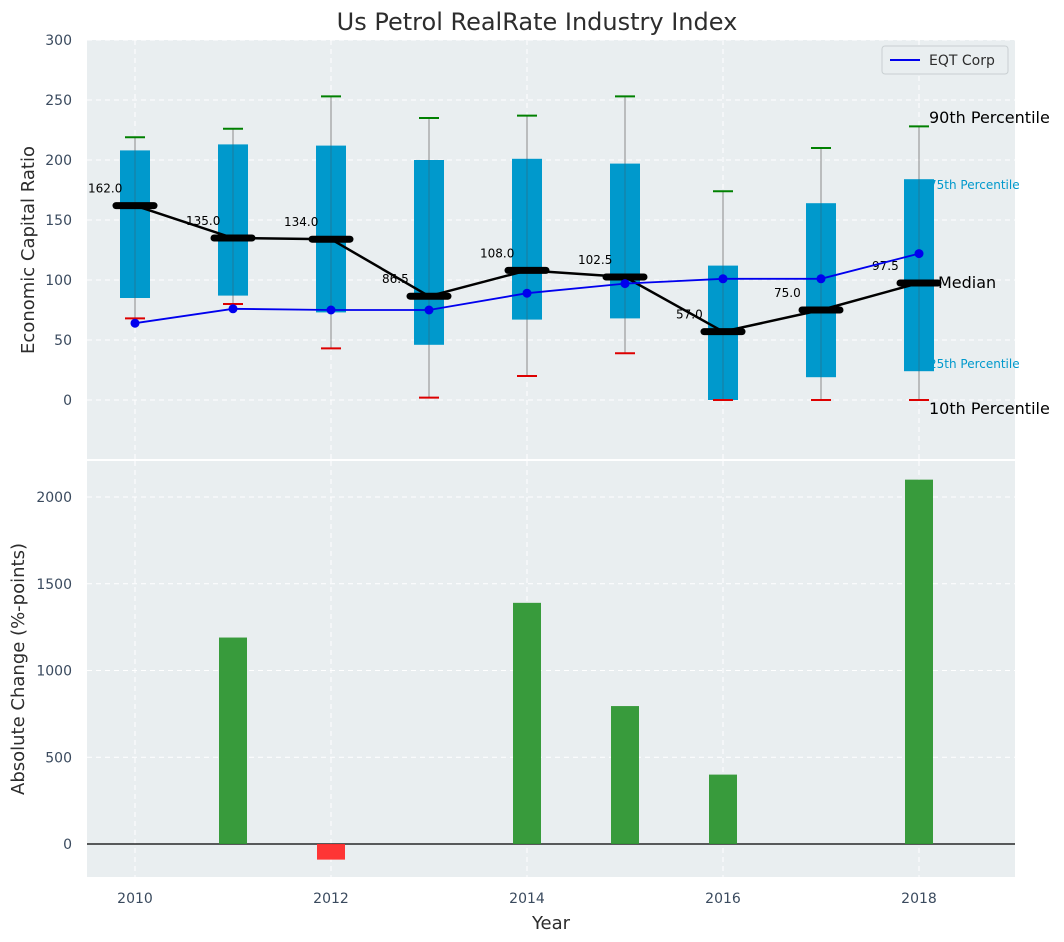 The height and width of the screenshot is (942, 1064). What do you see at coordinates (54, 585) in the screenshot?
I see `y-tick-label: 1500` at bounding box center [54, 585].